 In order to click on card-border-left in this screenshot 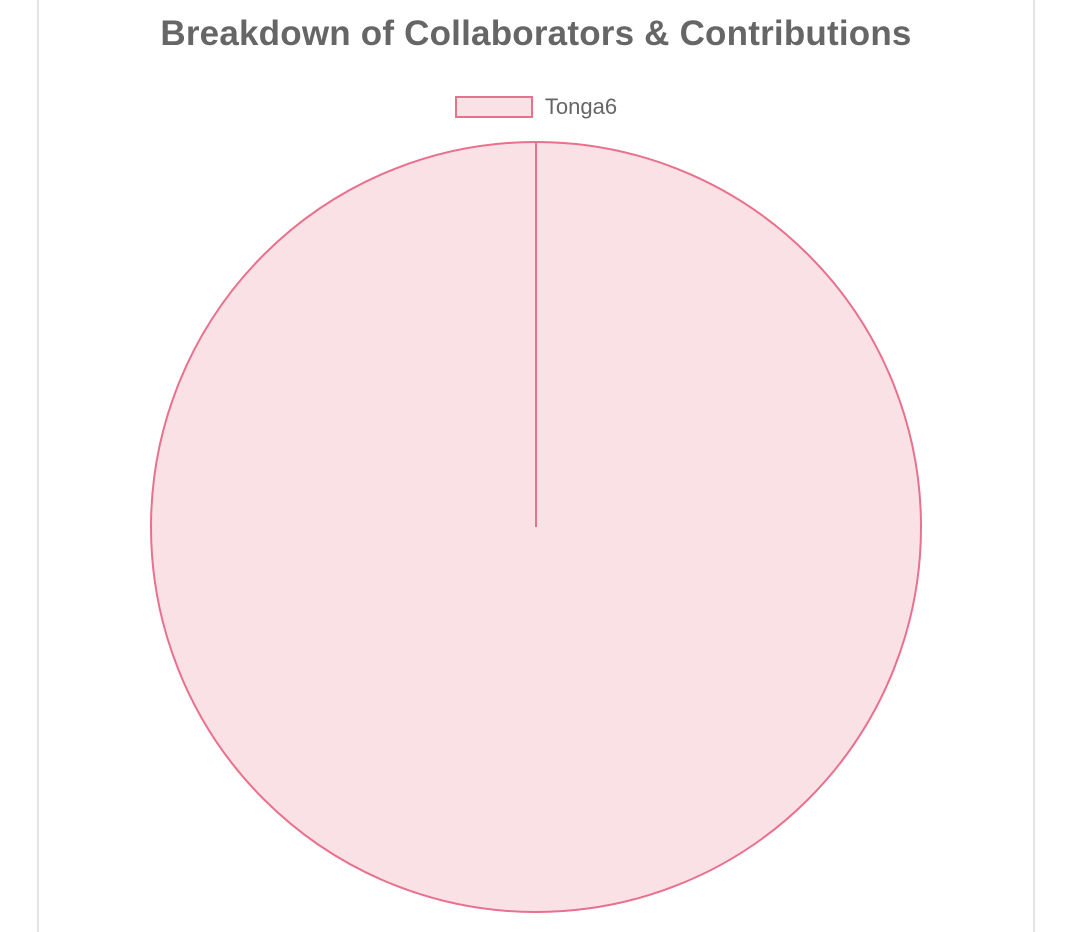, I will do `click(38, 466)`.